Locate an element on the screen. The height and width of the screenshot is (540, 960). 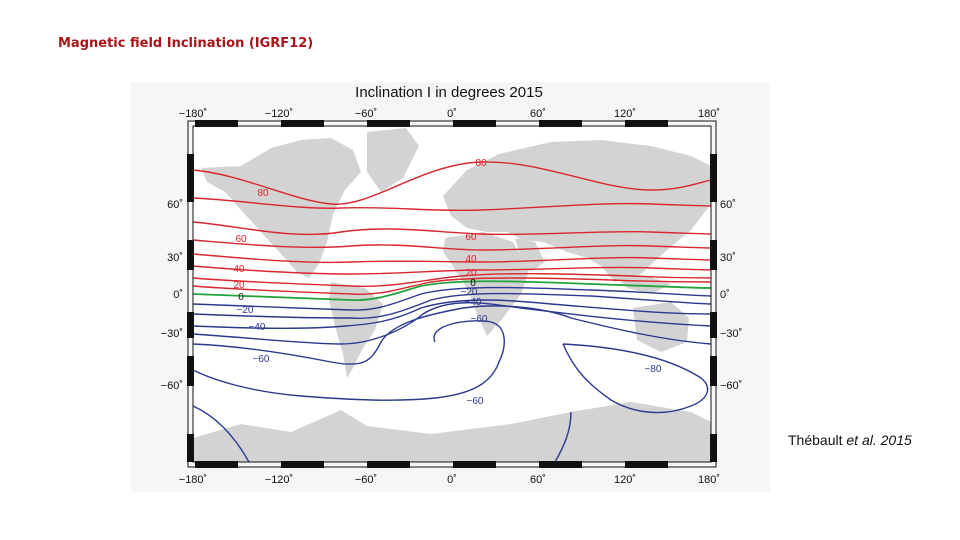
bottom-tick: 60˚ is located at coordinates (538, 480).